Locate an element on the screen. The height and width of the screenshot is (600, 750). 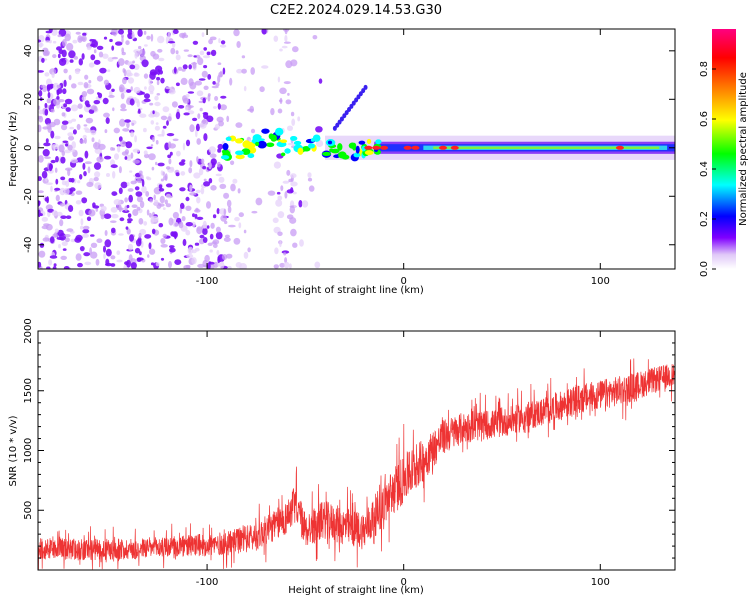
colorbar-gradient is located at coordinates (724, 149).